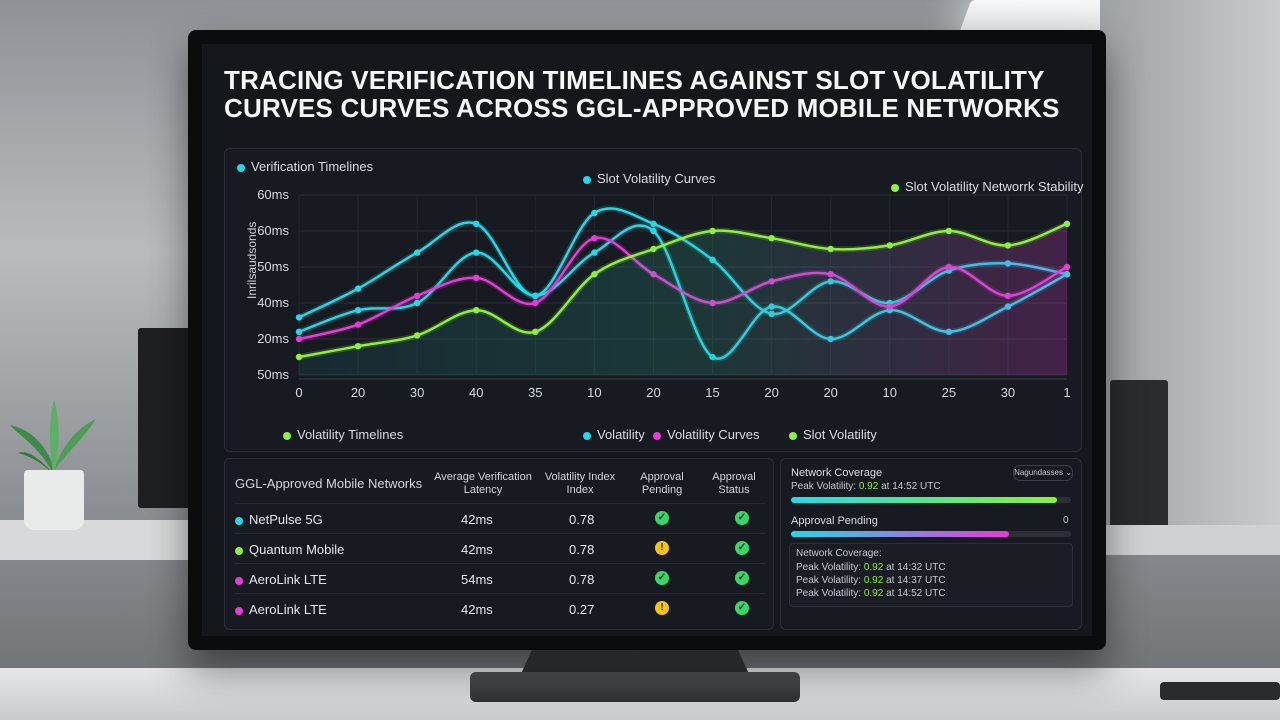 This screenshot has width=1280, height=720. What do you see at coordinates (662, 483) in the screenshot?
I see `column-header-approval-pending: Approval Pending` at bounding box center [662, 483].